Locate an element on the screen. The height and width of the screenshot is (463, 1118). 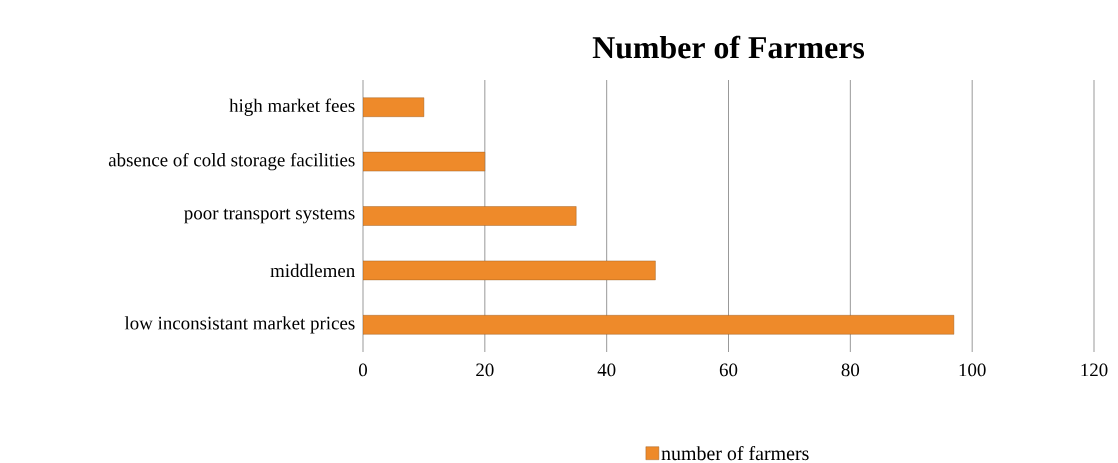
x-tick-label: 120 is located at coordinates (1094, 370).